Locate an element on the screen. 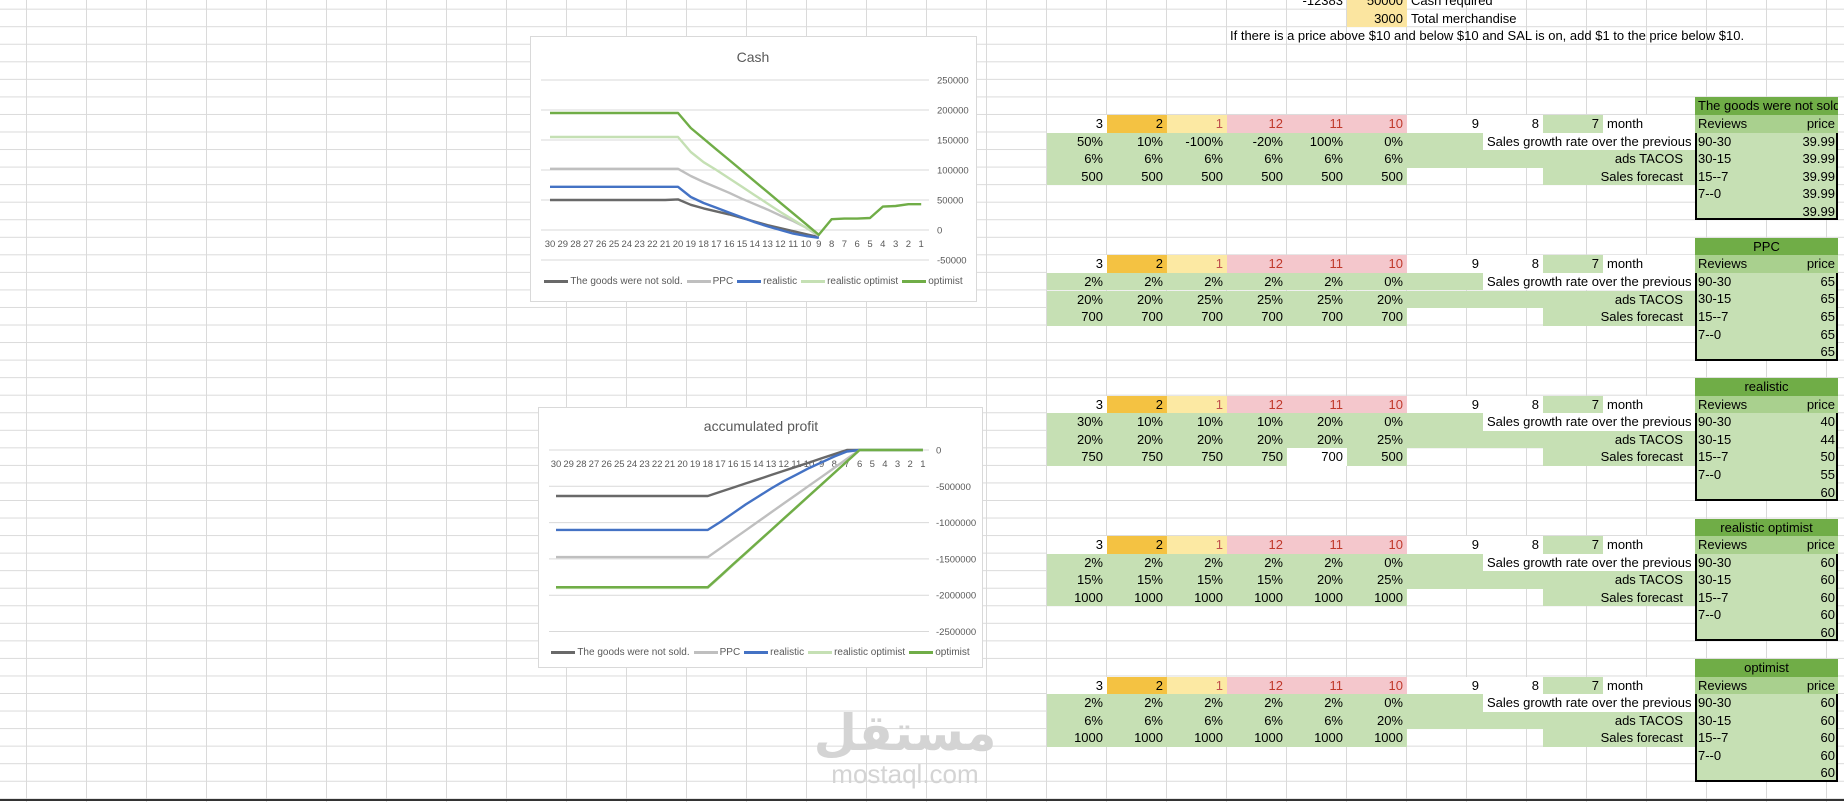  legend-item: realistic is located at coordinates (774, 652).